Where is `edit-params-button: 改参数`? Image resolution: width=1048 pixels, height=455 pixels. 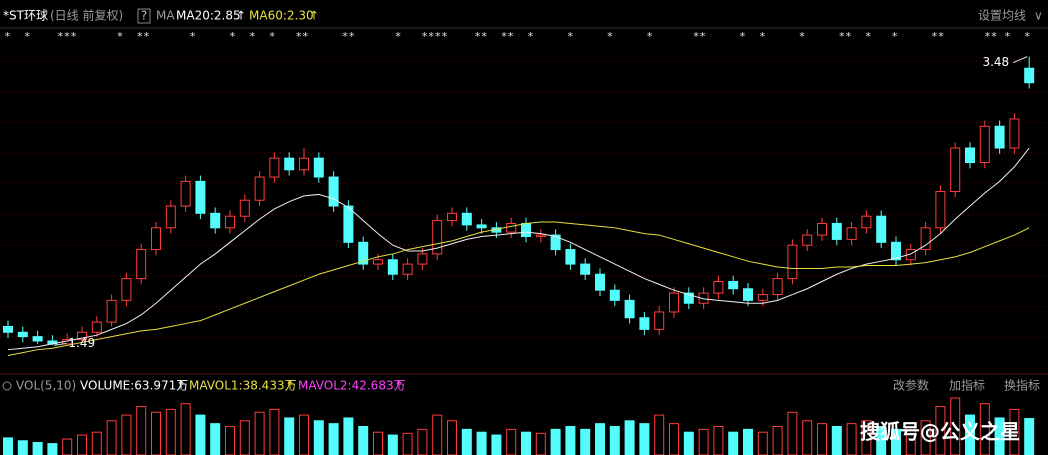
edit-params-button: 改参数 is located at coordinates (911, 385).